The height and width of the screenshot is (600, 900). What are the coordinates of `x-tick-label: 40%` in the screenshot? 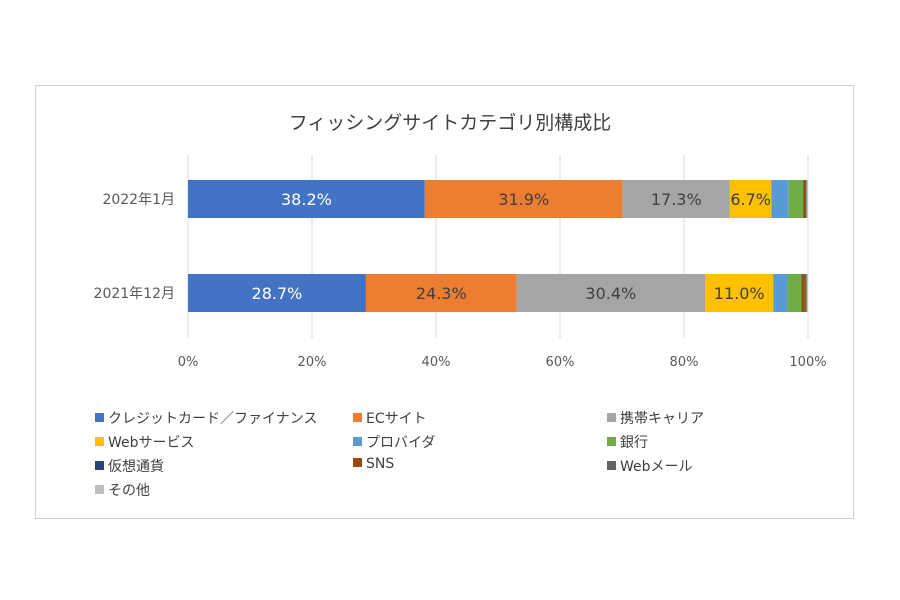 It's located at (436, 362).